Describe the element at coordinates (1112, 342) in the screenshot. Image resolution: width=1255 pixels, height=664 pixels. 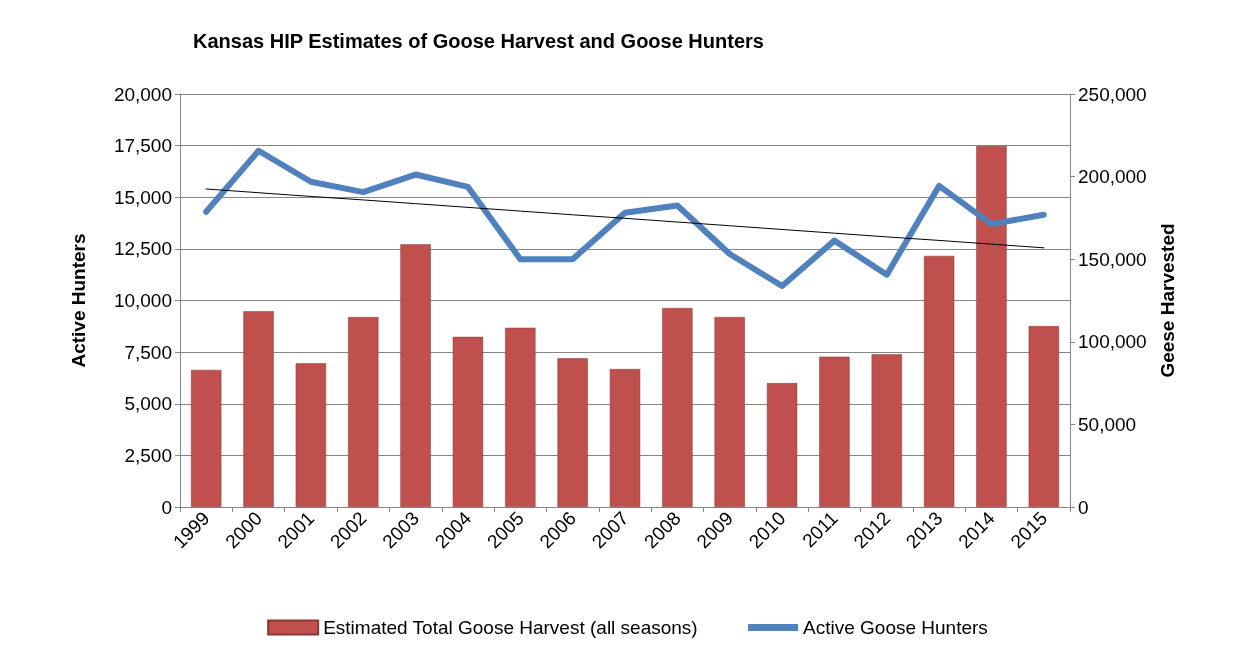
I see `y2-tick-label: 100,000` at that location.